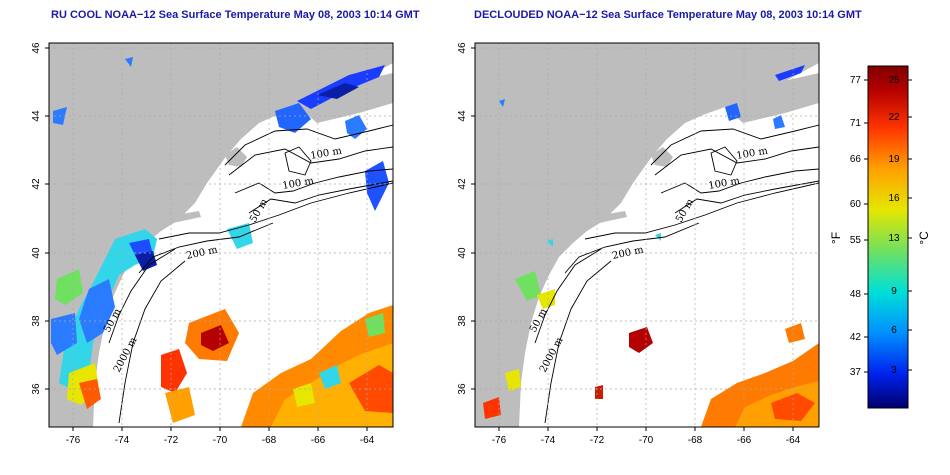 The width and height of the screenshot is (950, 475). I want to click on colorbar-tick-c: 25, so click(894, 80).